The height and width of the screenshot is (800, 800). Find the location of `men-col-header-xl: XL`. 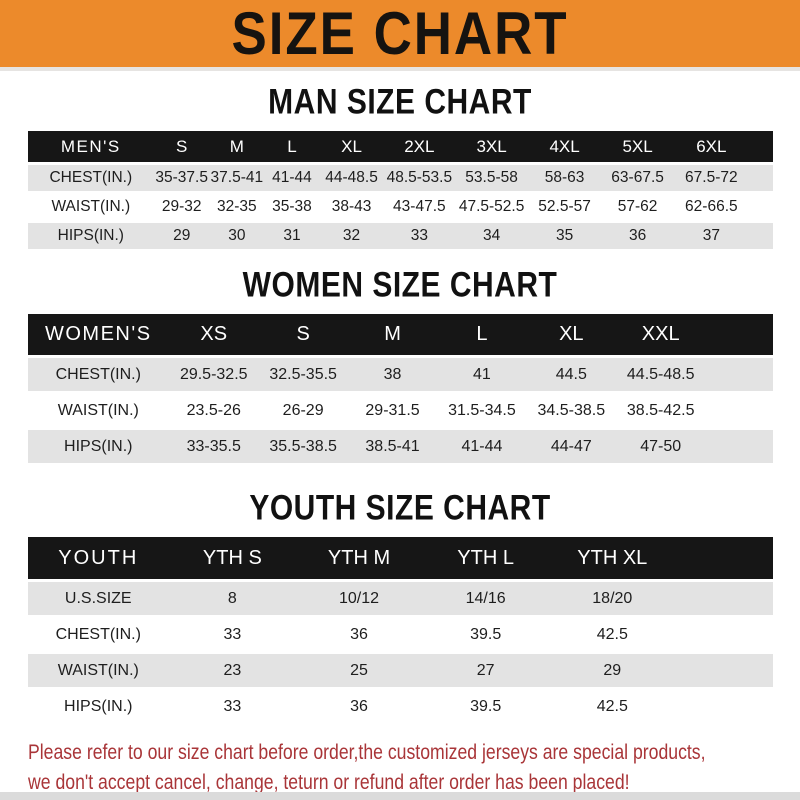

men-col-header-xl: XL is located at coordinates (351, 146).